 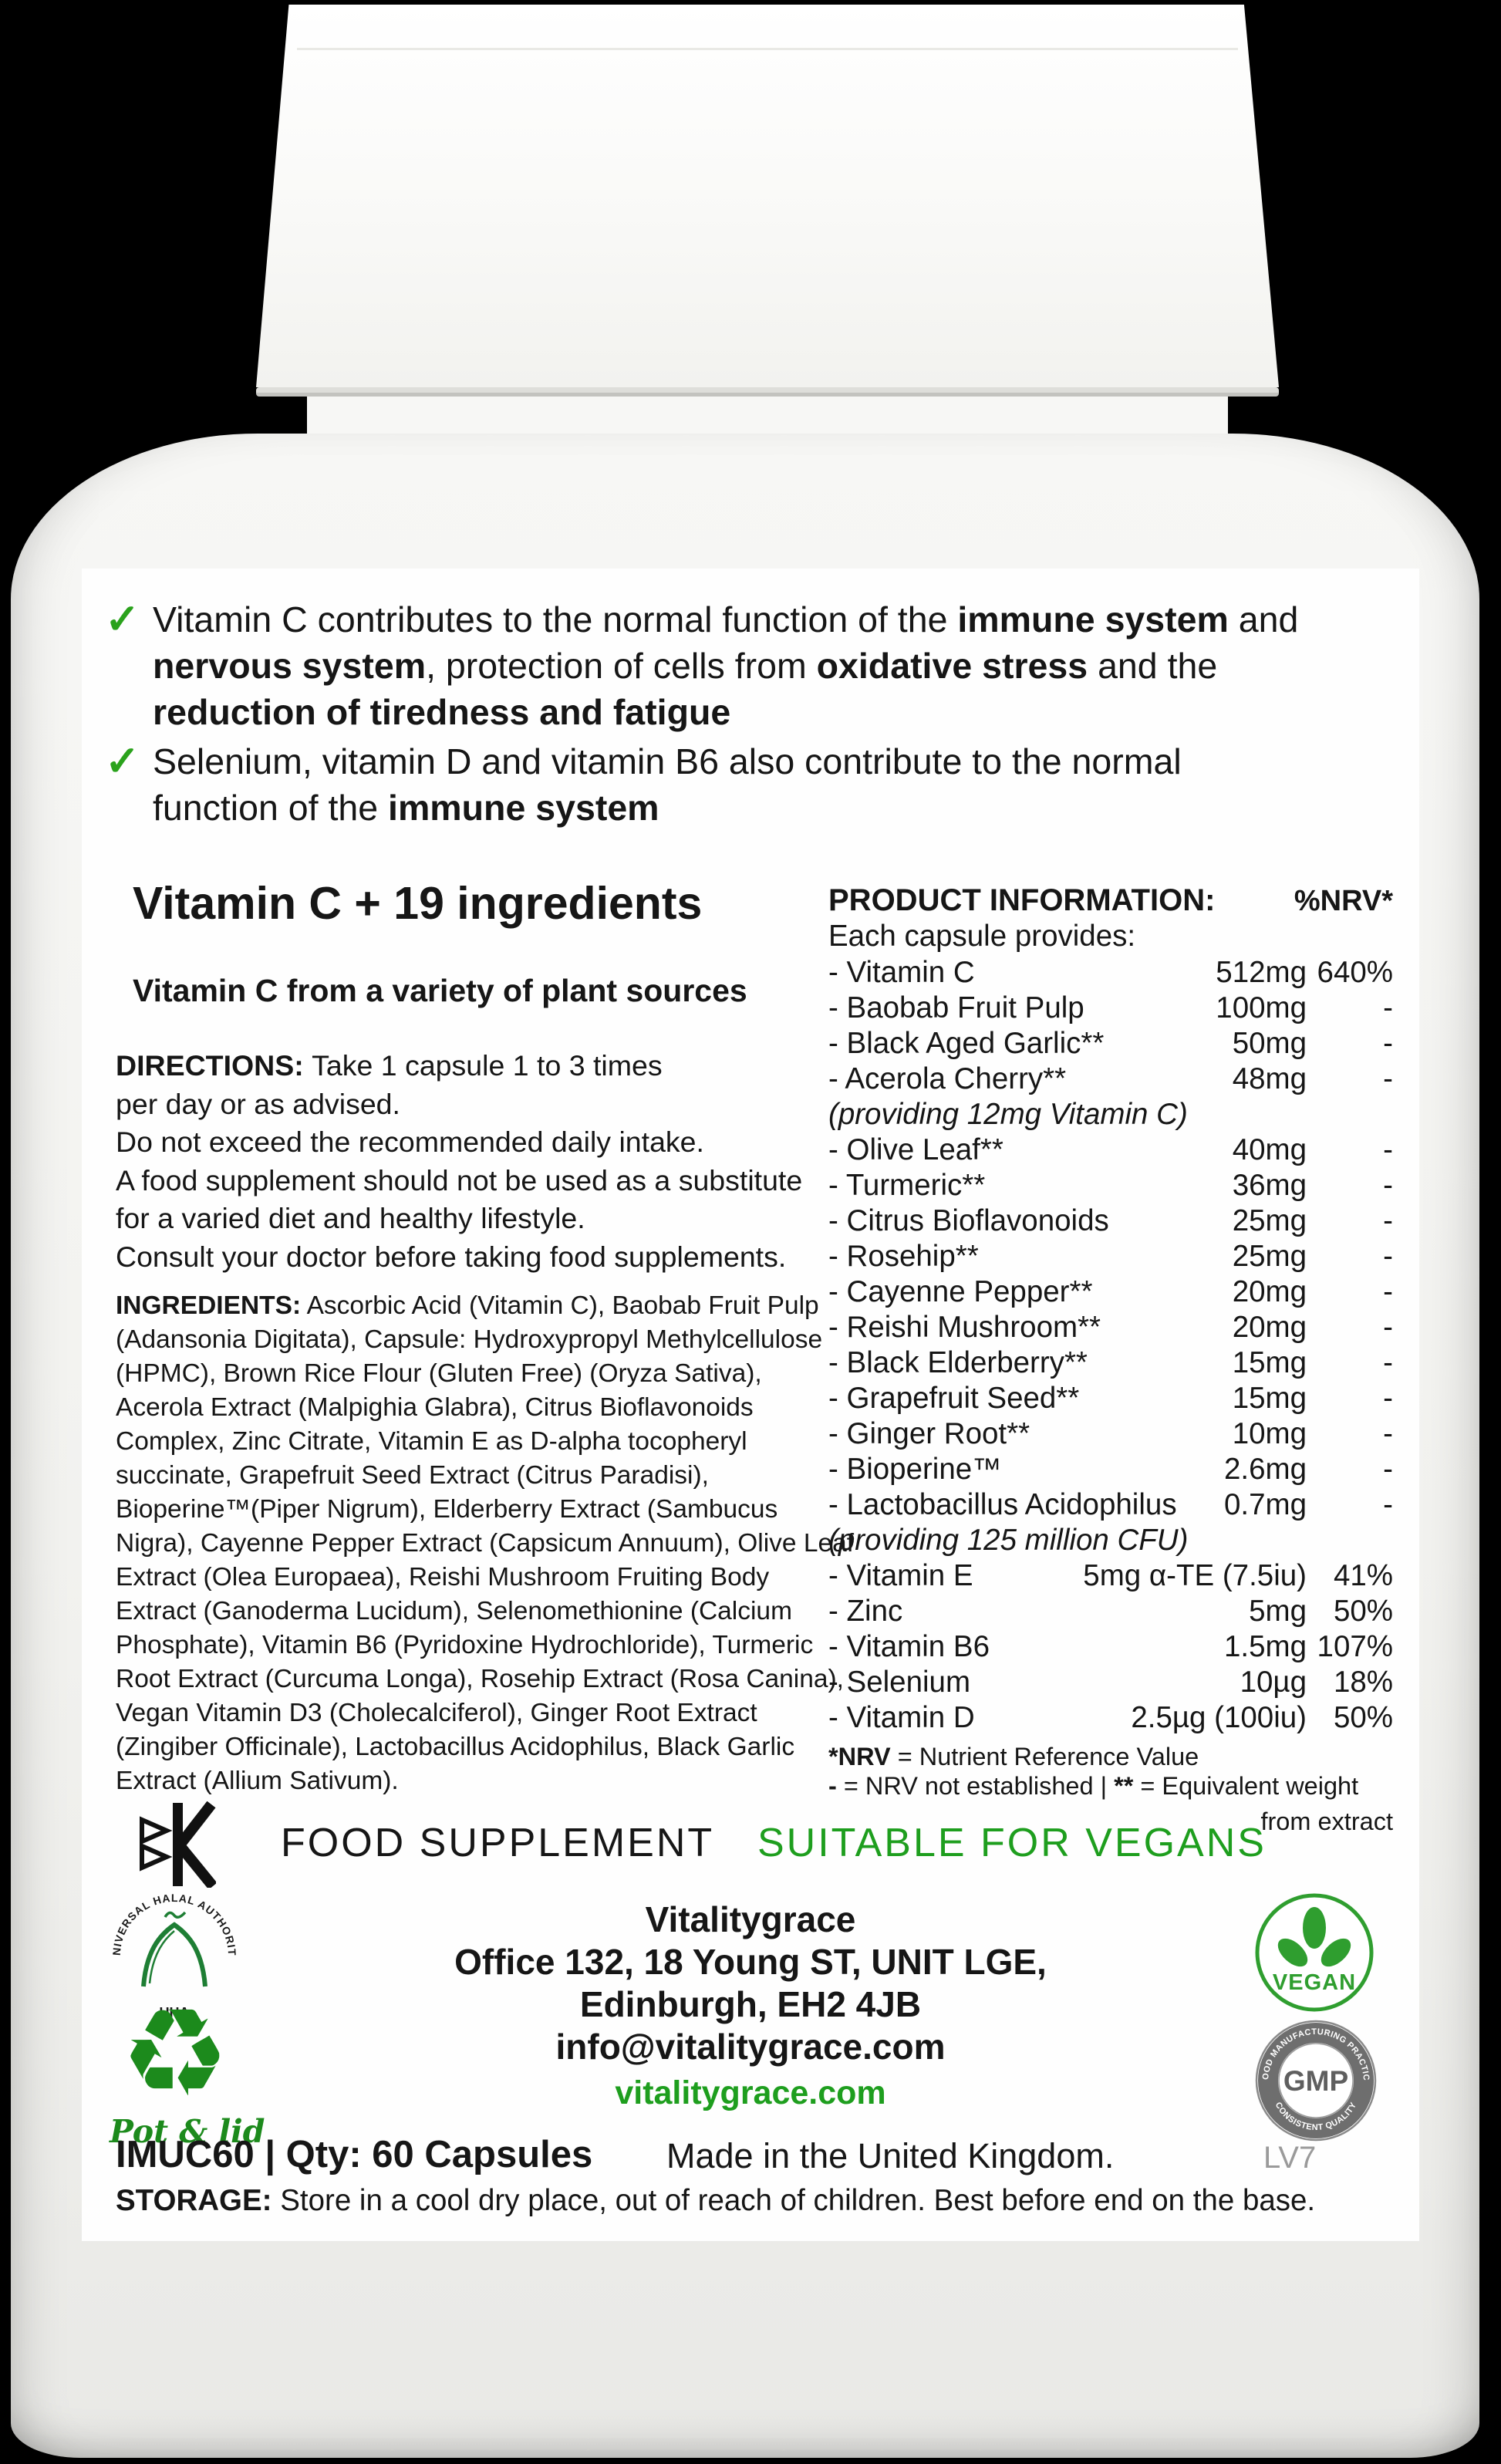 I want to click on ingredient-amount: 1.5mg, so click(x=1265, y=1647).